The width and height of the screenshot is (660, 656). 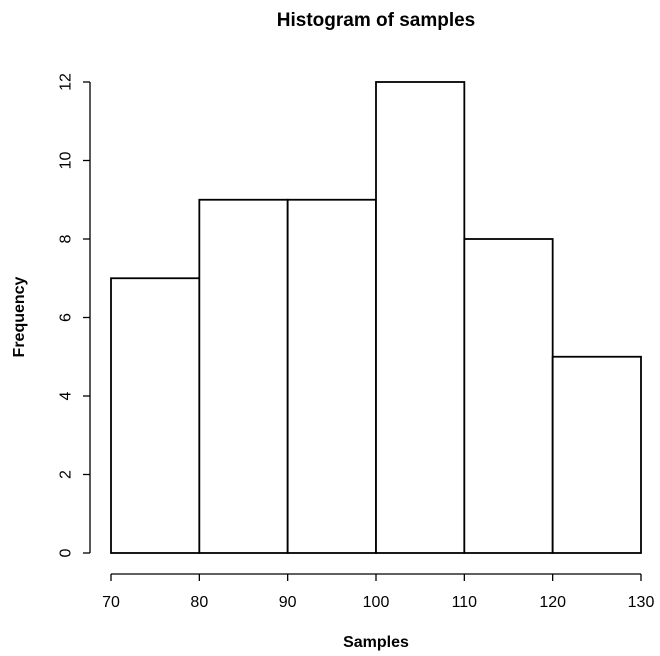 I want to click on y-tick-label: 4, so click(x=66, y=395).